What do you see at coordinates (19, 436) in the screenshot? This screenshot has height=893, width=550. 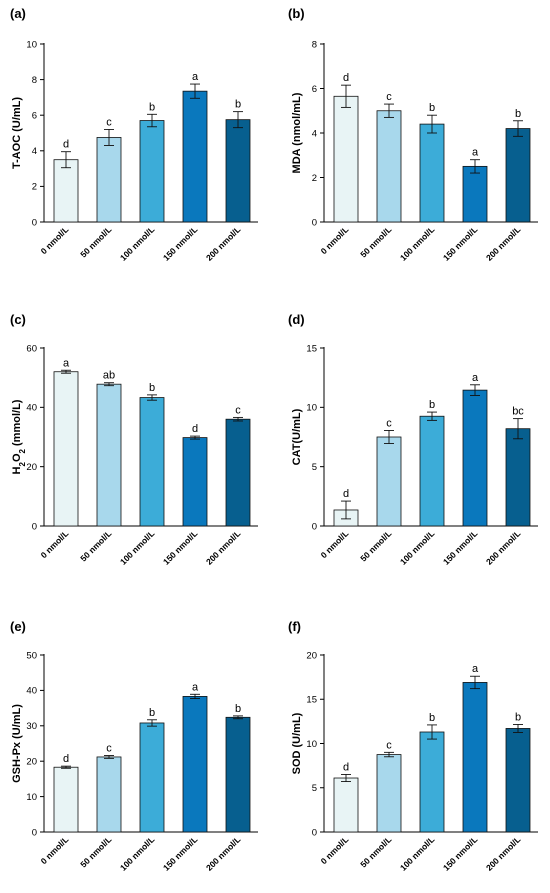 I see `y-axis-label: H2O2 (mmol/L)` at bounding box center [19, 436].